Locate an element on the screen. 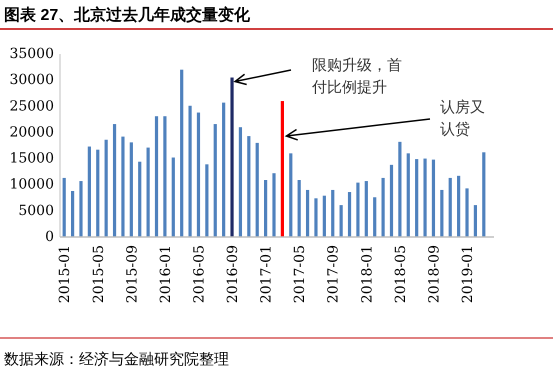 Image resolution: width=553 pixels, height=383 pixels. x-tick-label: 2018-09 is located at coordinates (434, 274).